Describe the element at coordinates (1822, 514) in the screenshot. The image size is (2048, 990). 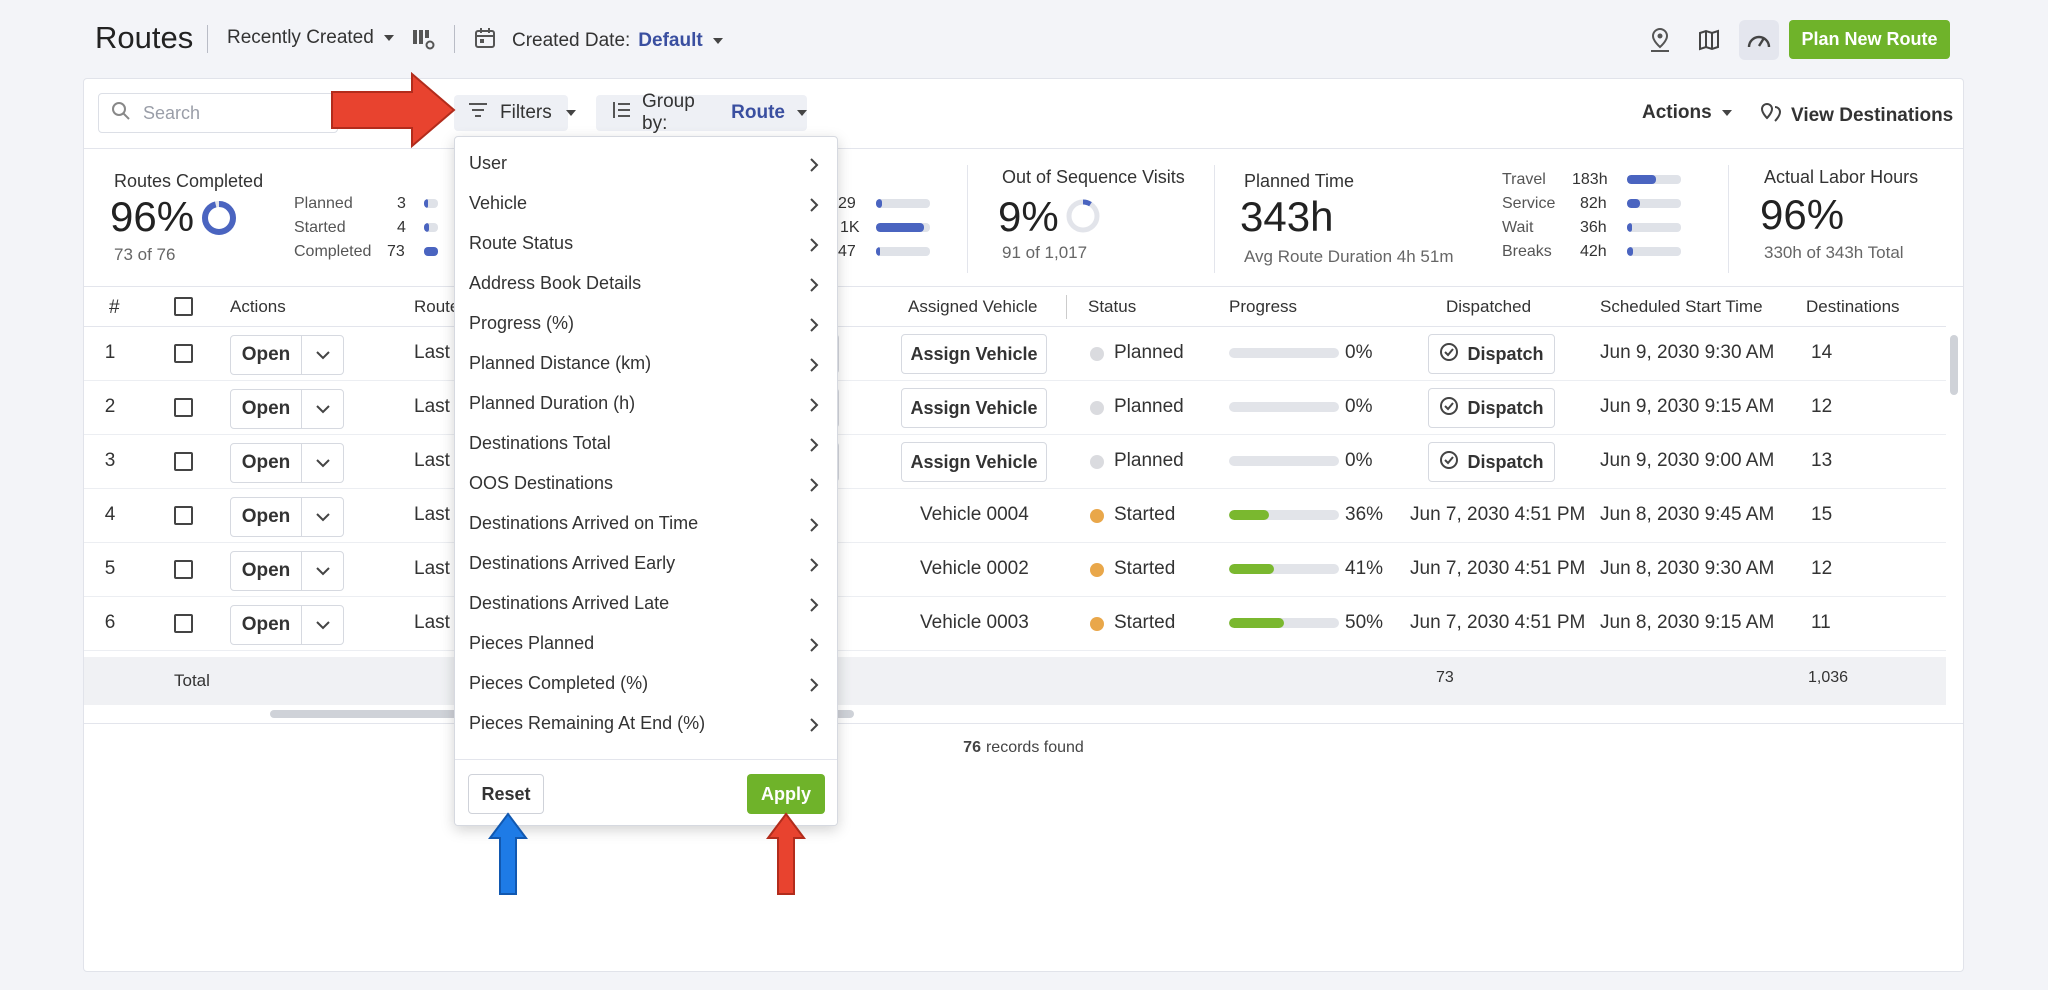
I see `destinations-count: 15` at that location.